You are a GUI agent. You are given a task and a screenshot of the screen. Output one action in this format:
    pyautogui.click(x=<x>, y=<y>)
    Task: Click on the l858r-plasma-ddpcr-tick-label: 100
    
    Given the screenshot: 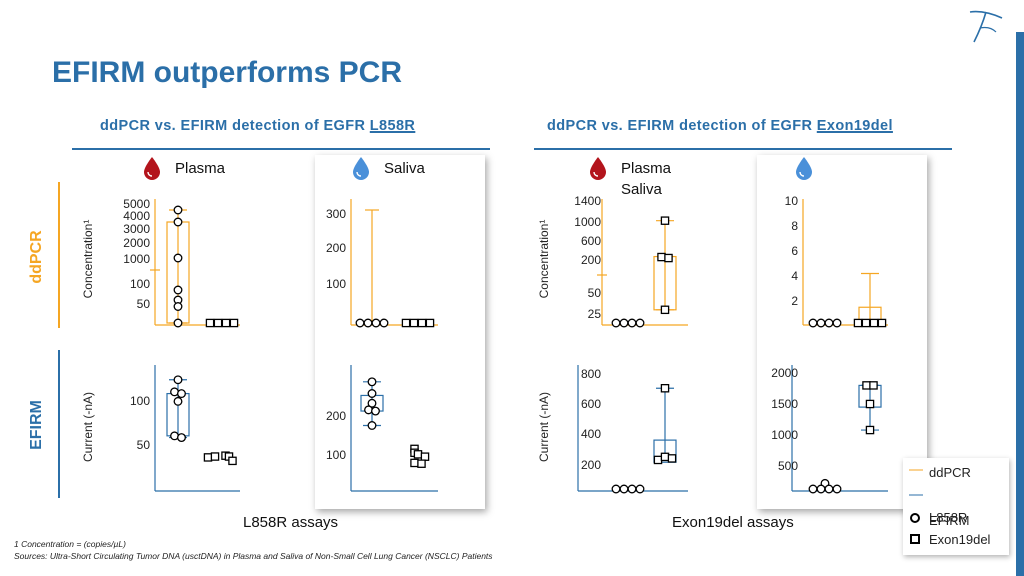 What is the action you would take?
    pyautogui.click(x=140, y=284)
    